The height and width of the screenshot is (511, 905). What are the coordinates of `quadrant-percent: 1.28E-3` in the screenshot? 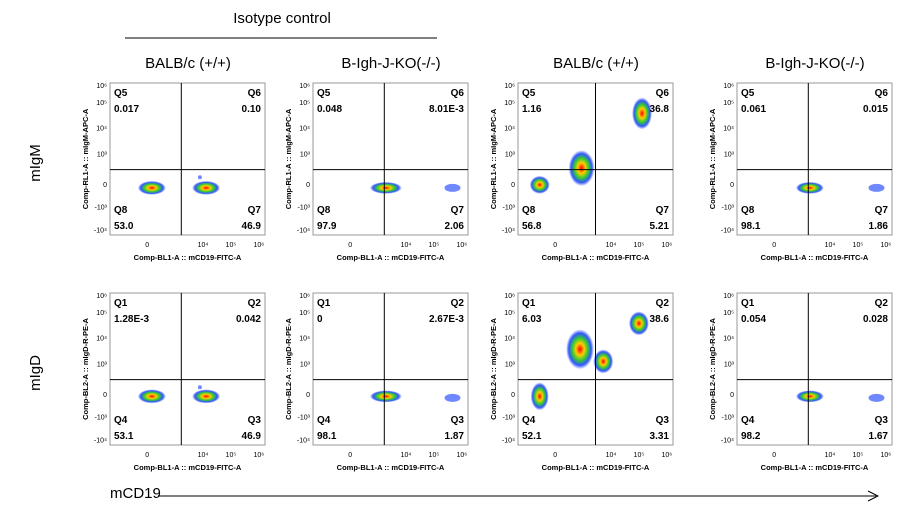 It's located at (131, 319).